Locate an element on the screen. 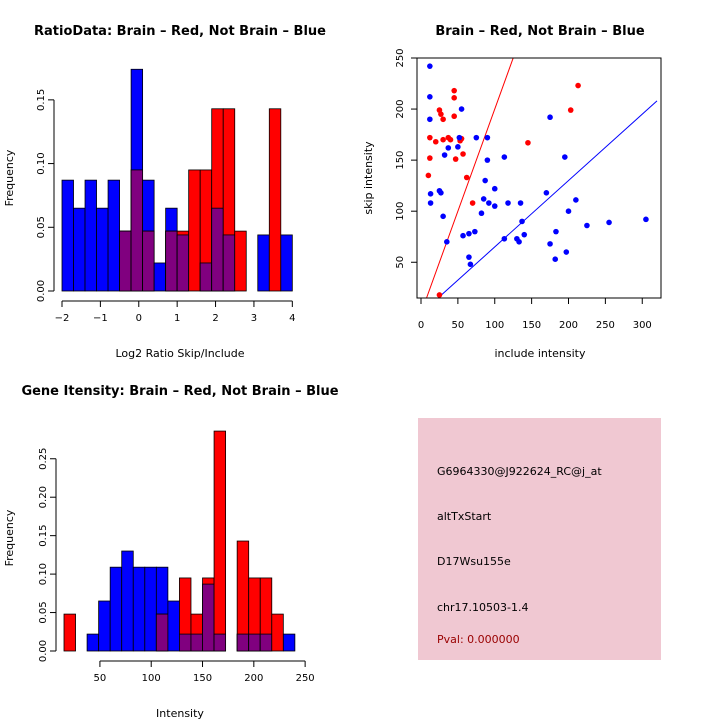 This screenshot has width=720, height=720. ratio-y-tick-label: 0.00 is located at coordinates (41, 291).